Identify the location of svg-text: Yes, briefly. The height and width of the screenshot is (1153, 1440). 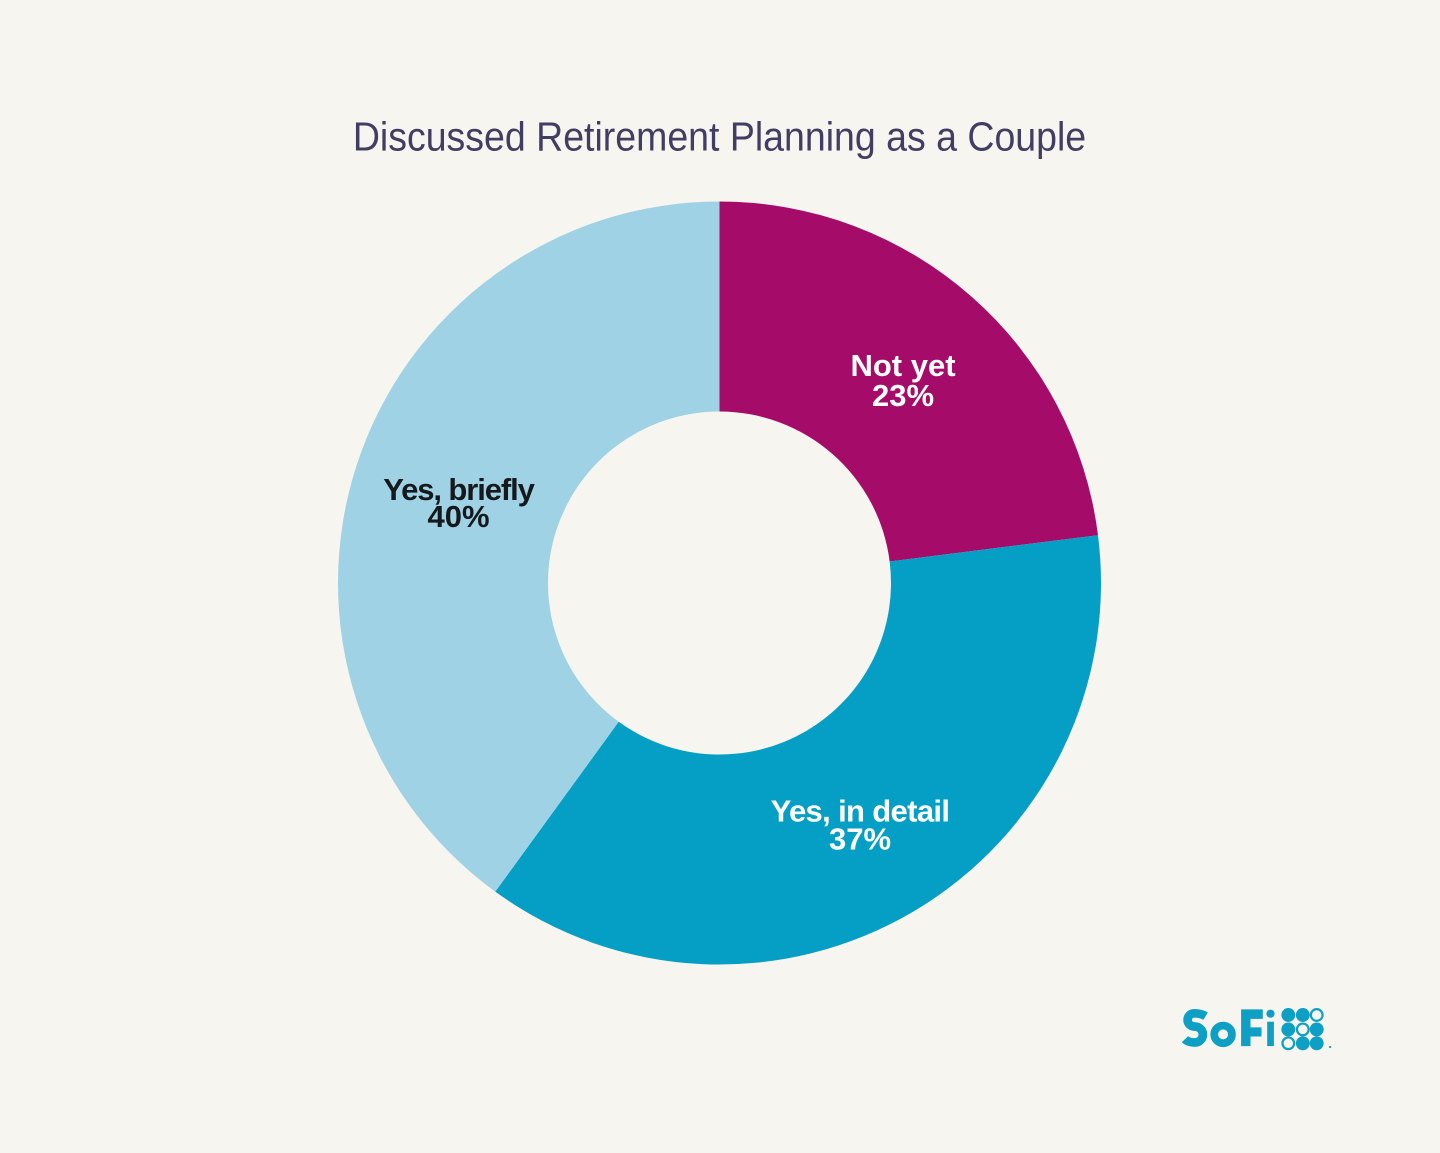
(459, 489).